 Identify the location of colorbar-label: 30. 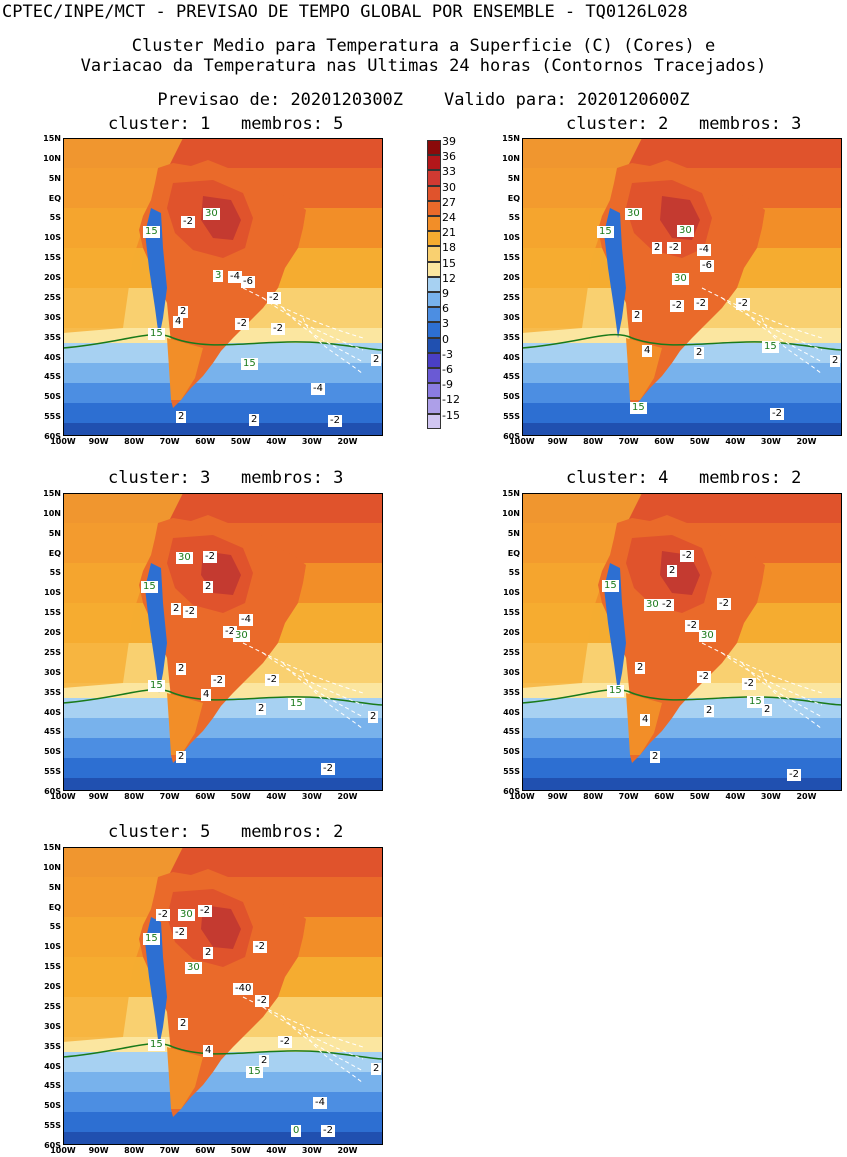
(449, 187).